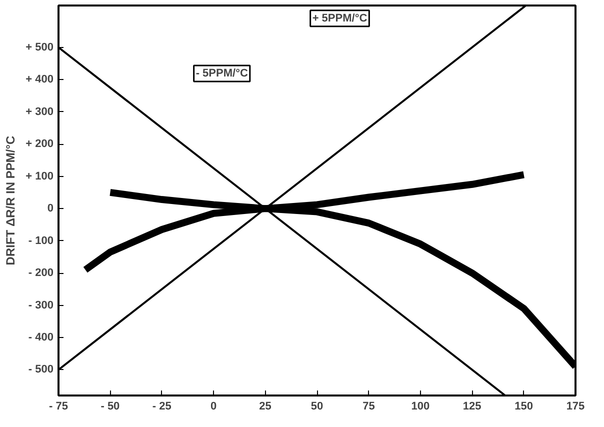 Image resolution: width=604 pixels, height=427 pixels. I want to click on y-tick-label: + 500, so click(40, 47).